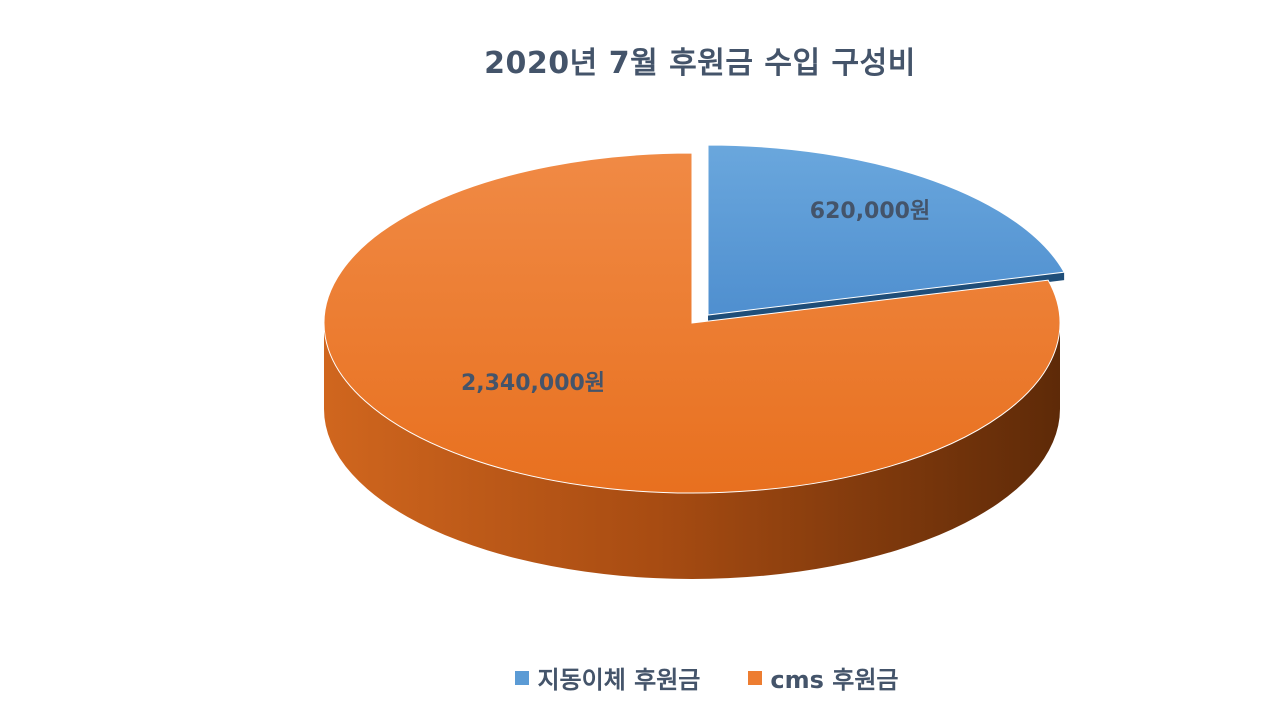  I want to click on chart-title: 2020년 7월 후원금 수입 구성비, so click(700, 63).